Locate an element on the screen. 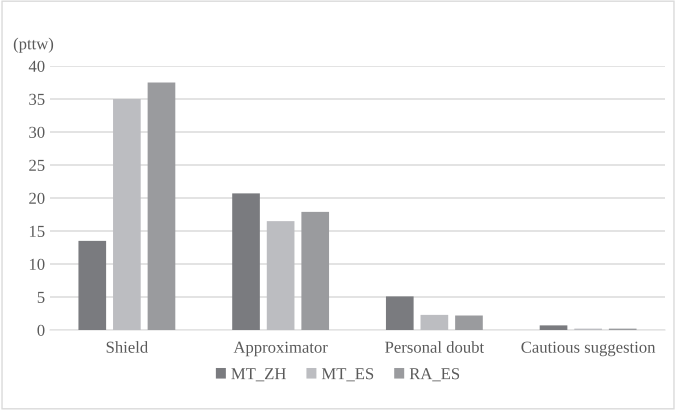 This screenshot has height=410, width=676. x-tick-label: Cautious suggestion is located at coordinates (588, 349).